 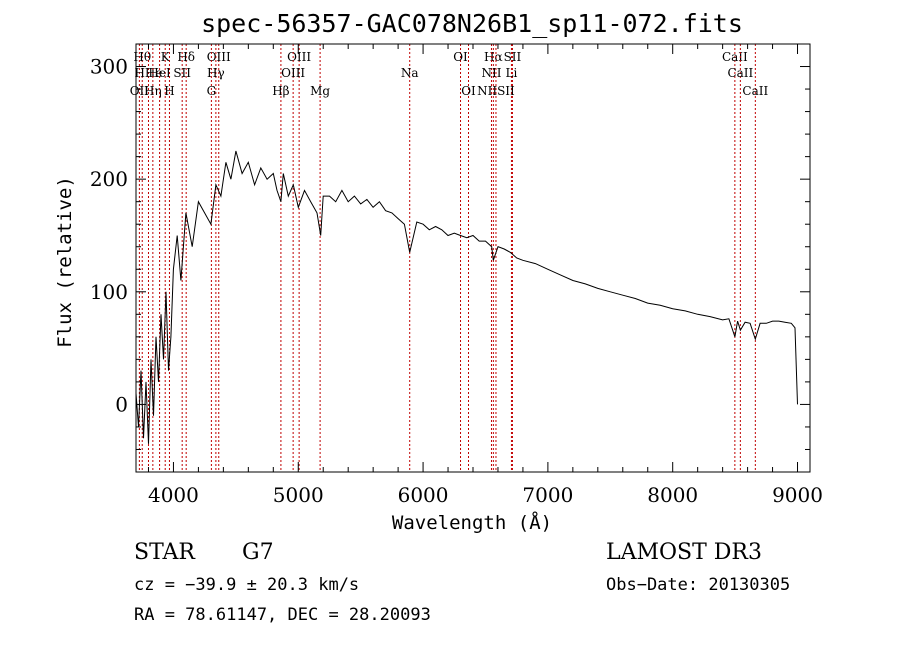 What do you see at coordinates (547, 495) in the screenshot?
I see `x-tick-label: 7000` at bounding box center [547, 495].